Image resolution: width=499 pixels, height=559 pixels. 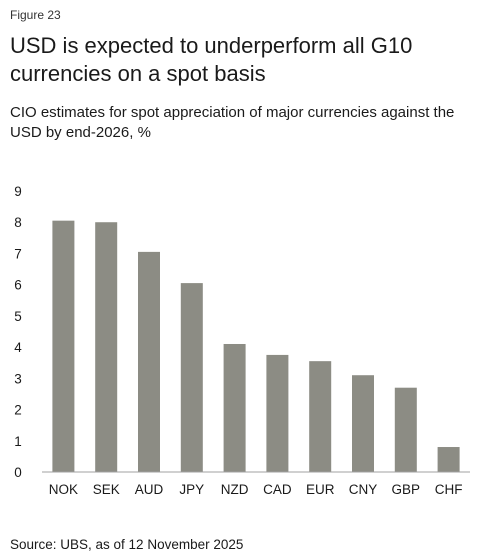 I want to click on bar-chf, so click(x=448, y=459).